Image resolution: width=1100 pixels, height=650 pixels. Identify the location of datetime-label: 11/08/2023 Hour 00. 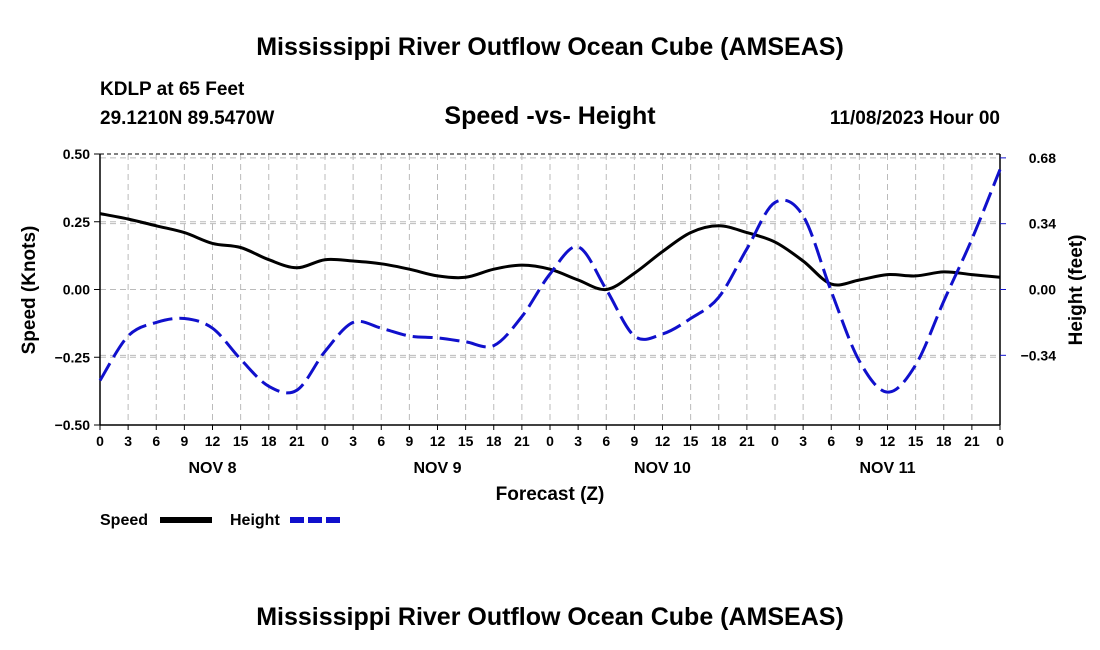
(915, 118).